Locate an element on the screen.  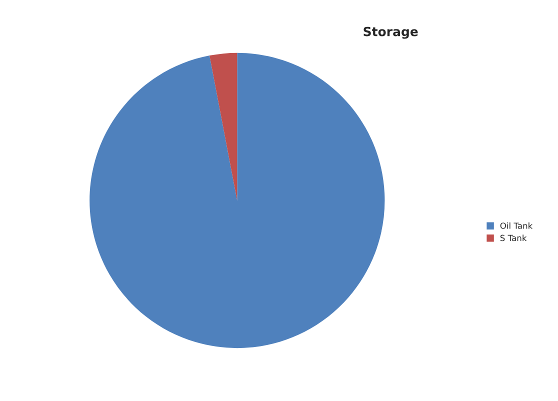
pie-slice is located at coordinates (224, 126).